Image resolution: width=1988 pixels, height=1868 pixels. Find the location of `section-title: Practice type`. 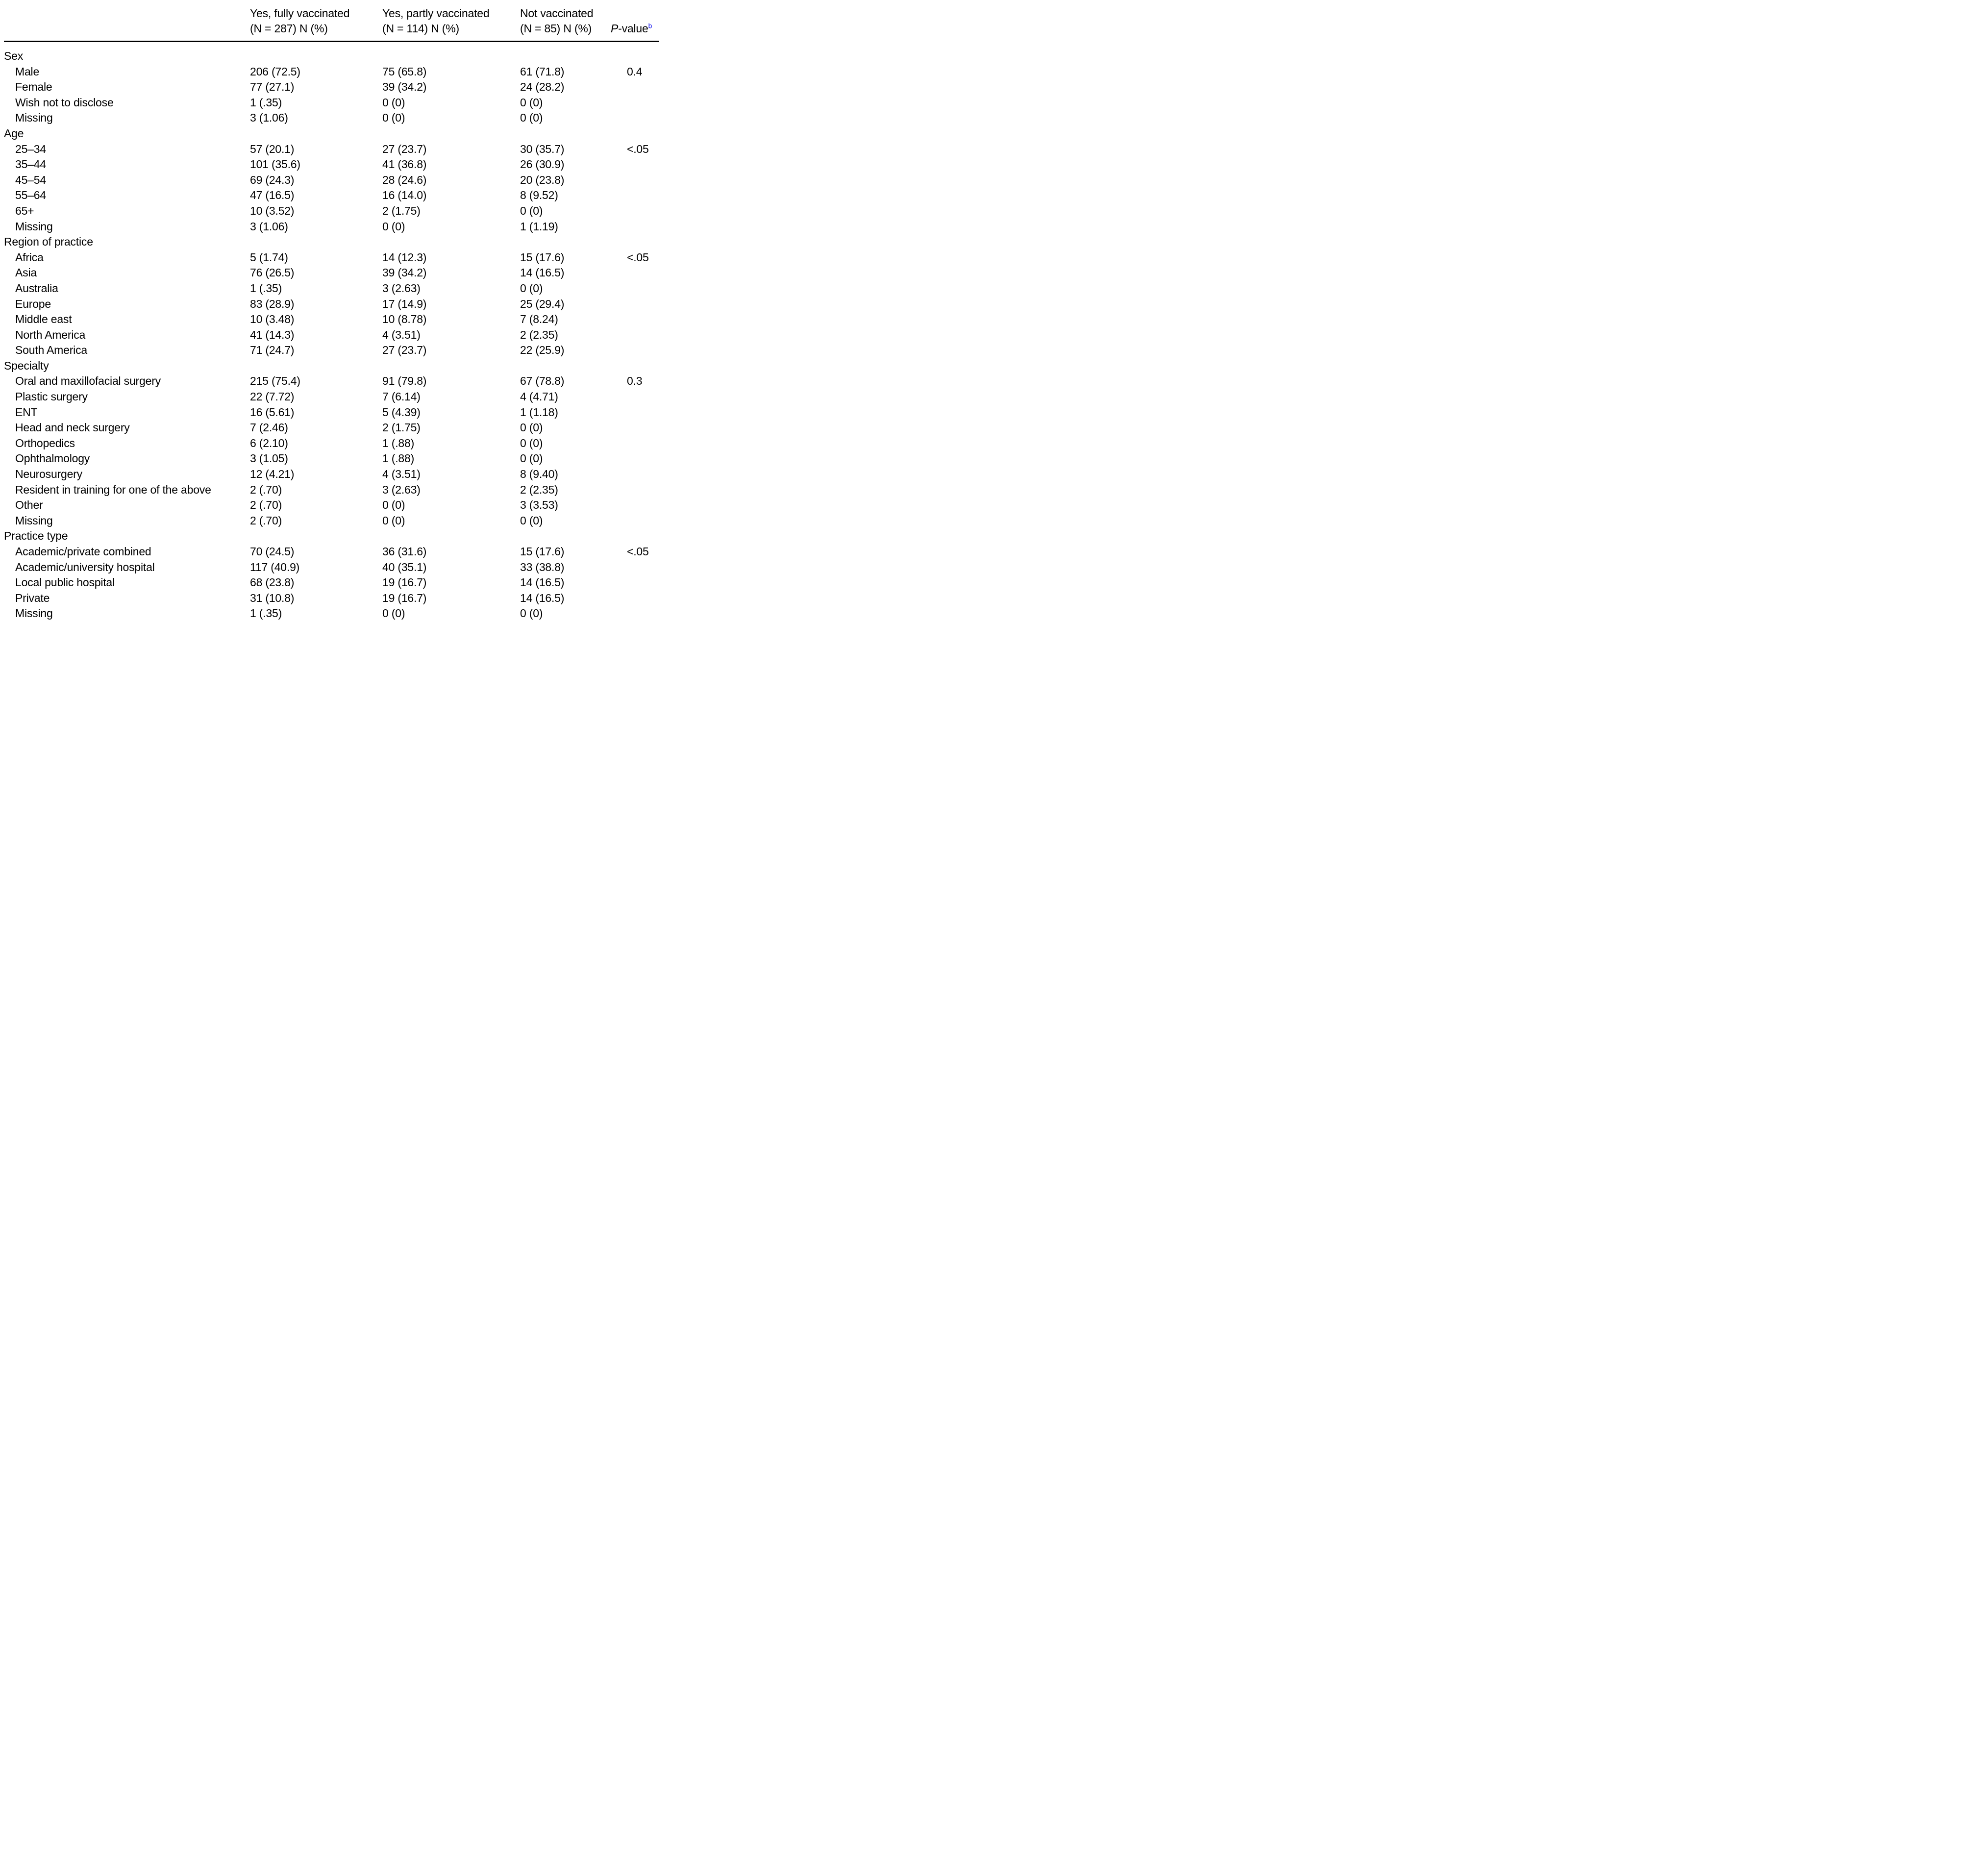

section-title: Practice type is located at coordinates (36, 536).